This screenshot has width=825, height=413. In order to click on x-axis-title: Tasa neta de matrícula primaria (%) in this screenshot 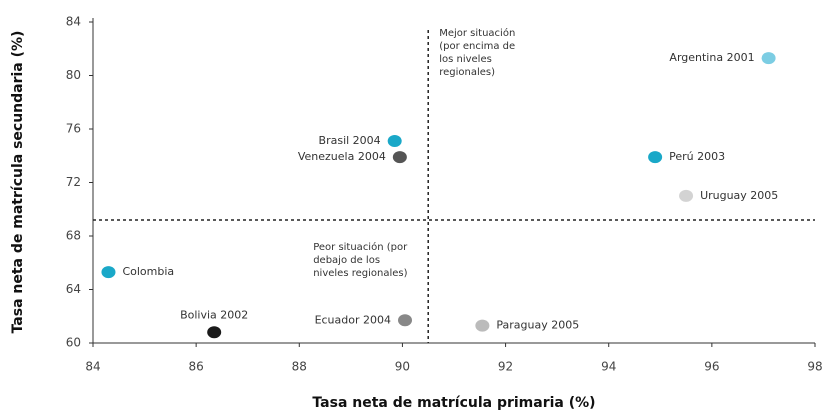, I will do `click(453, 403)`.